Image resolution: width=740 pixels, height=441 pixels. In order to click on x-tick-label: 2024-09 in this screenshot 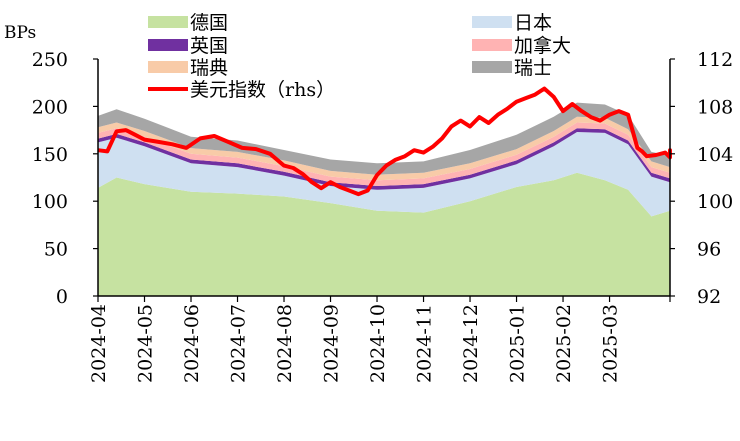, I will do `click(332, 343)`.